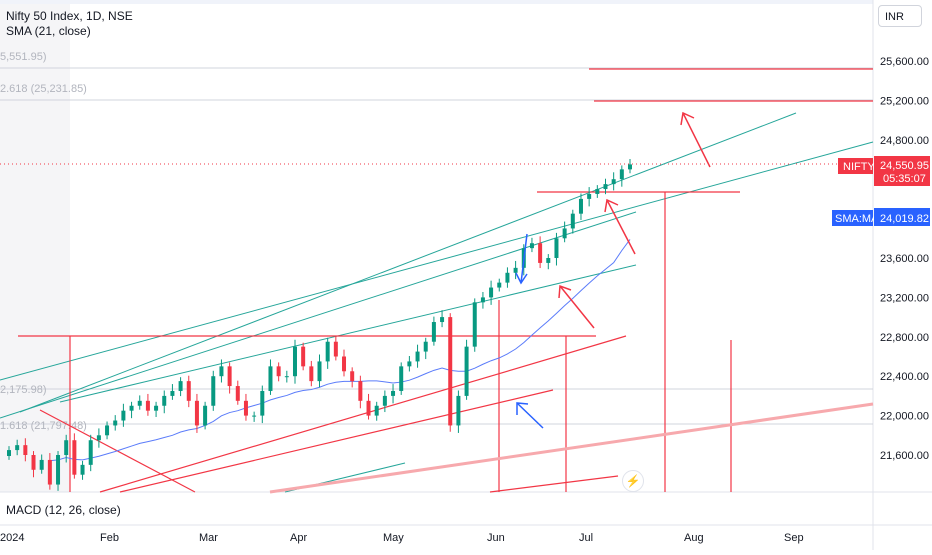 The width and height of the screenshot is (932, 555). What do you see at coordinates (857, 219) in the screenshot?
I see `sma-badge-label: SMA:MA` at bounding box center [857, 219].